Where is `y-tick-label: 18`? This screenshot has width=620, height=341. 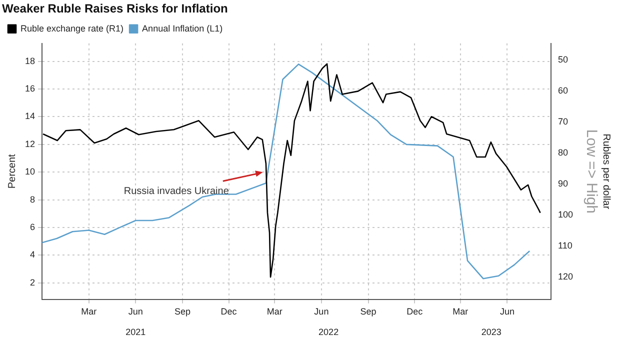
y-tick-label: 18 is located at coordinates (30, 61).